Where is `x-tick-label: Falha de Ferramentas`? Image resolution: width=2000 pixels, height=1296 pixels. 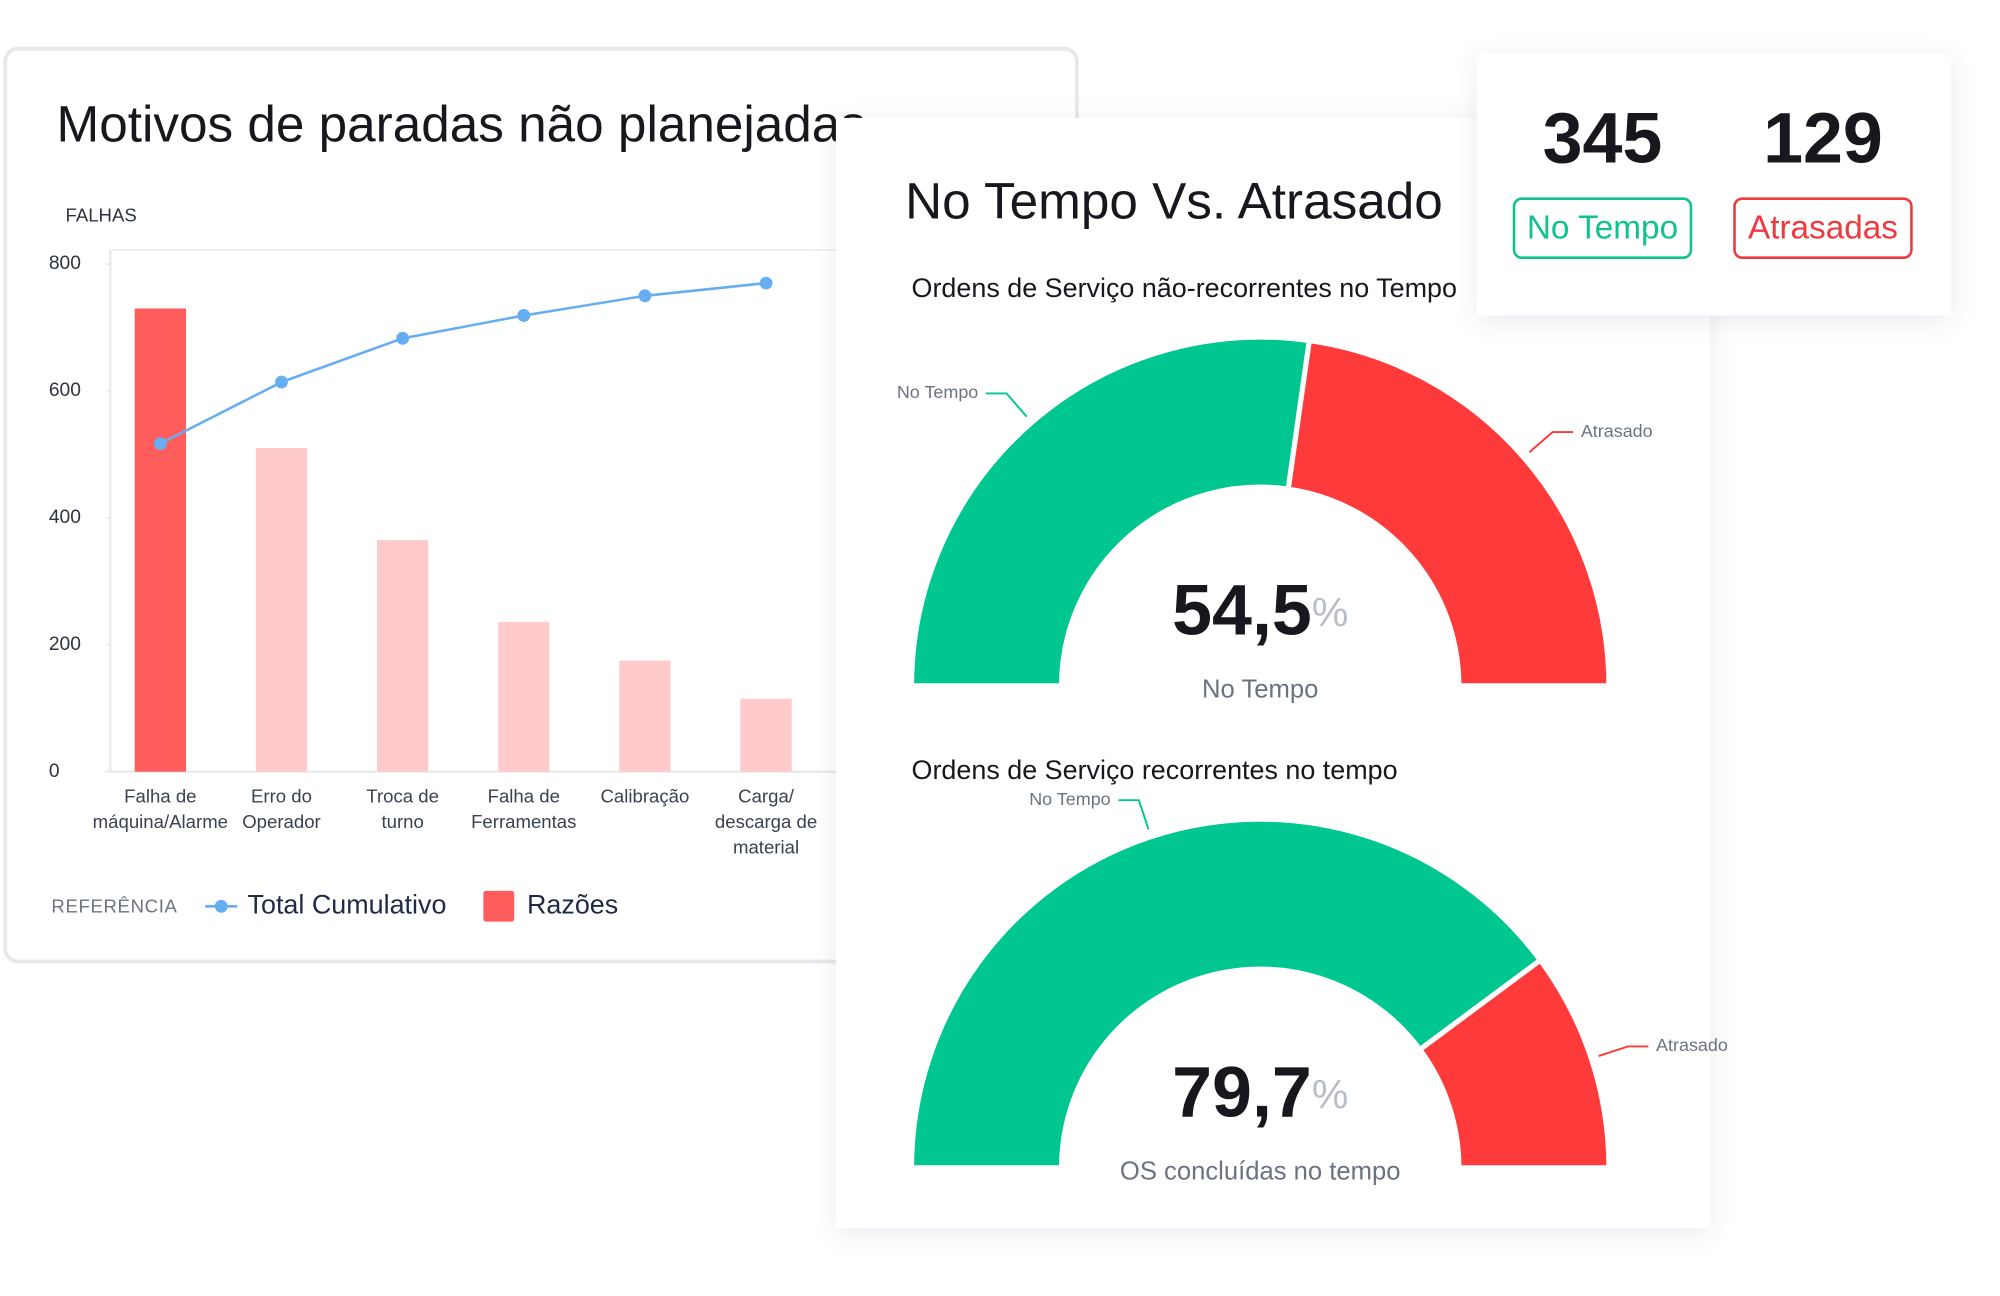
x-tick-label: Falha de Ferramentas is located at coordinates (524, 810).